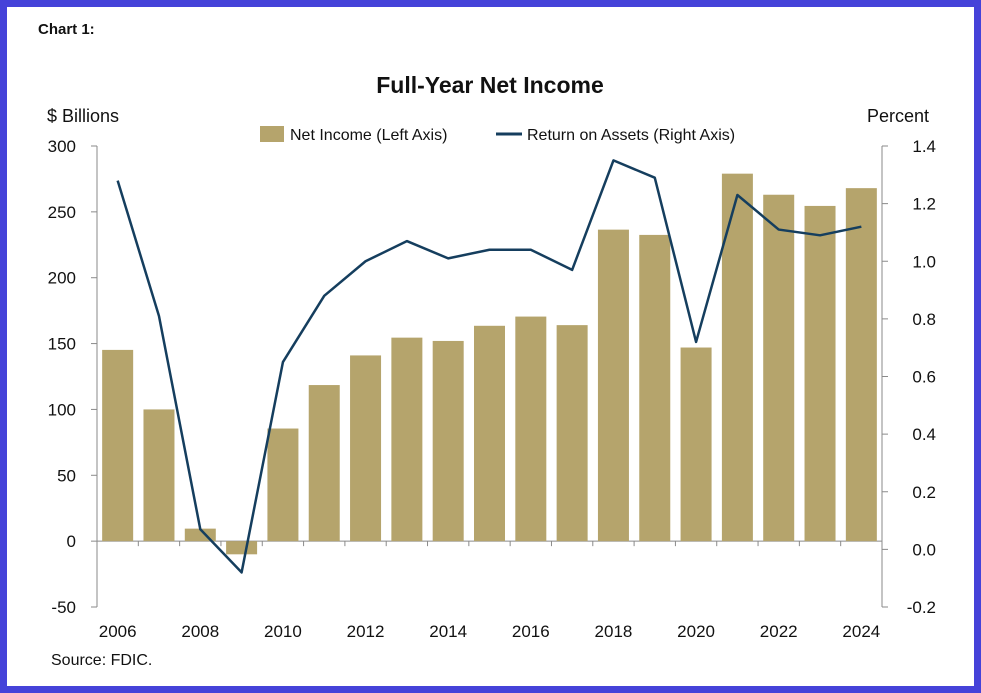  I want to click on x-tick-label: 2006, so click(118, 631).